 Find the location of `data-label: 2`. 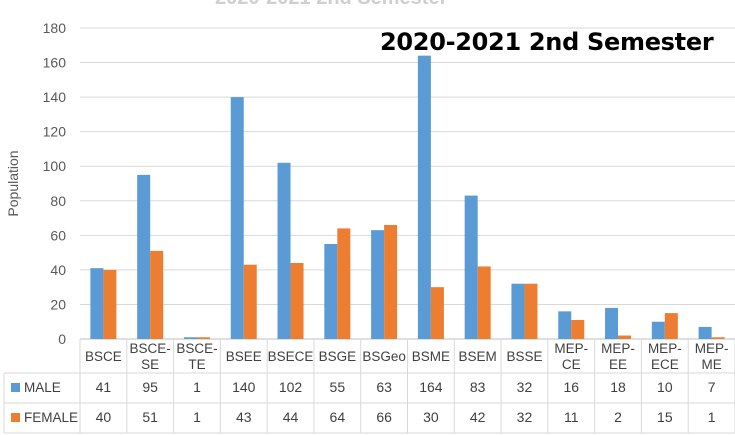

data-label: 2 is located at coordinates (618, 417).